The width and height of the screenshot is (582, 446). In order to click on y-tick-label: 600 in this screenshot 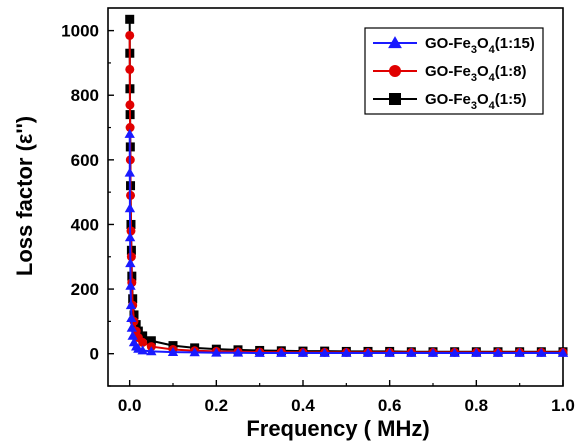, I will do `click(85, 160)`.